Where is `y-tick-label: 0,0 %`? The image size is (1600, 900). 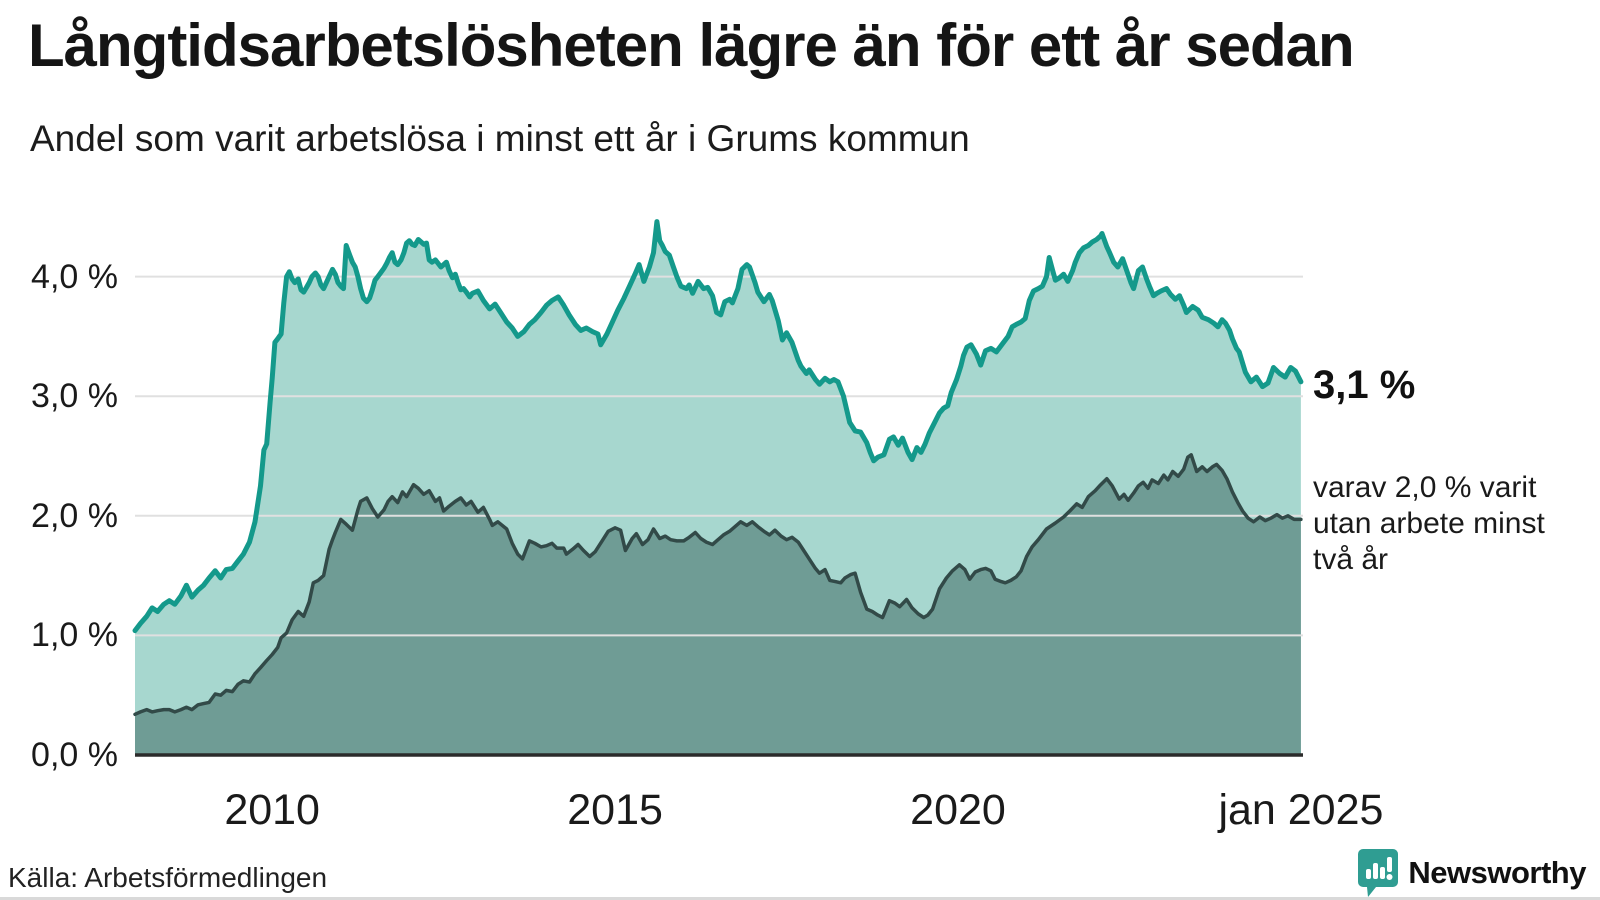 y-tick-label: 0,0 % is located at coordinates (74, 755).